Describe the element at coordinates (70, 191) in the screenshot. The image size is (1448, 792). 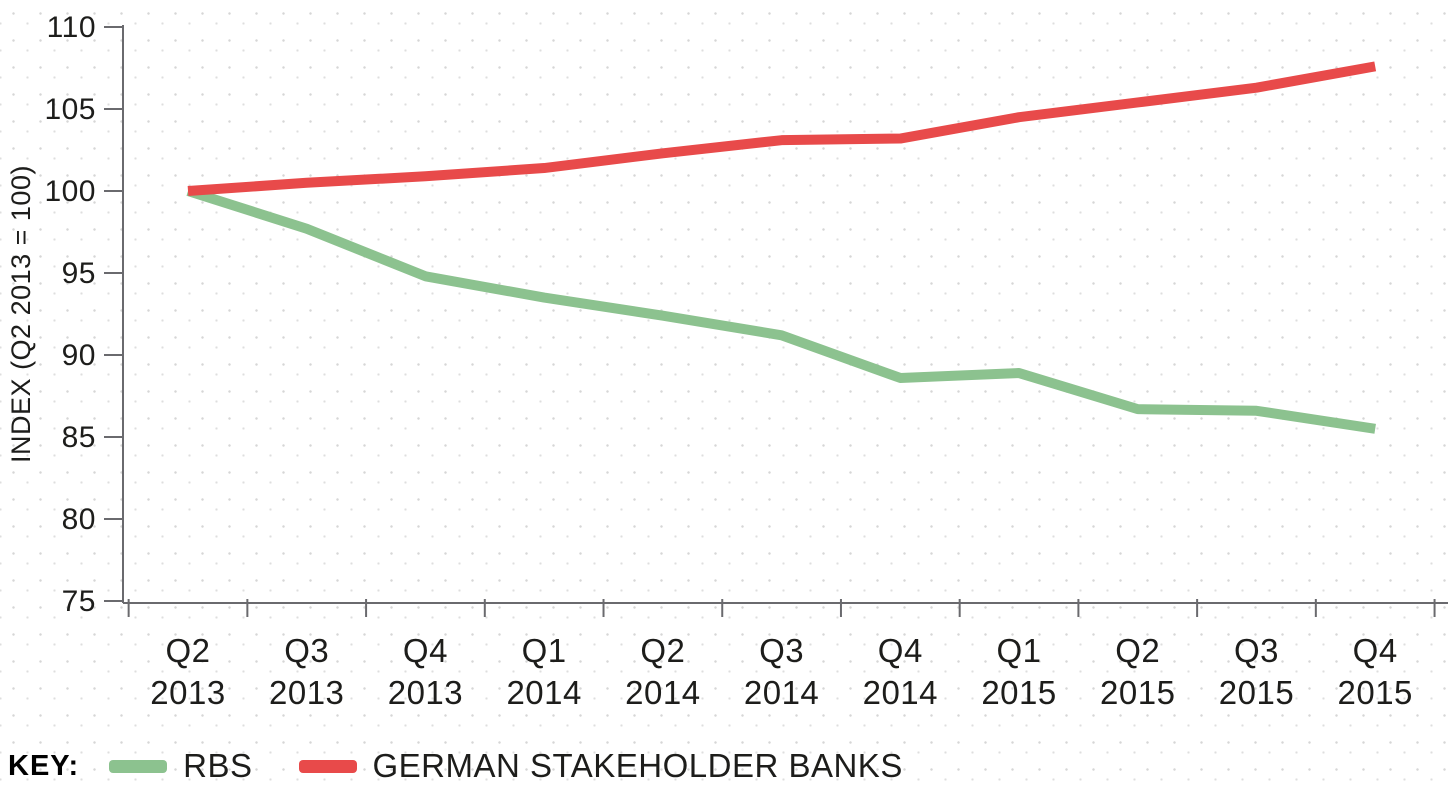
I see `y-tick-label: 100` at that location.